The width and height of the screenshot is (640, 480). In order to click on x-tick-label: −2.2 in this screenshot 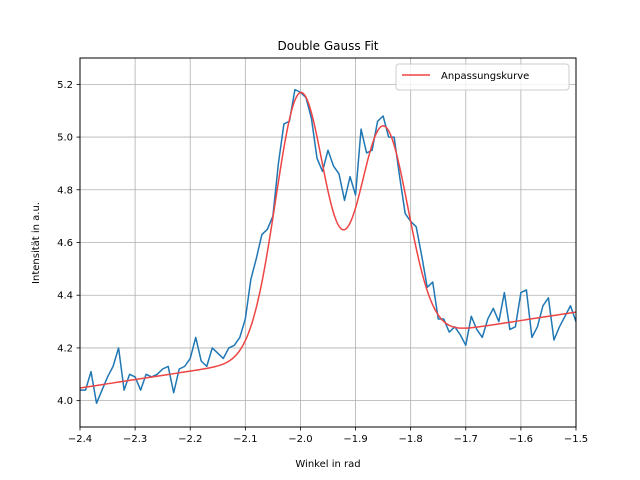, I will do `click(190, 439)`.